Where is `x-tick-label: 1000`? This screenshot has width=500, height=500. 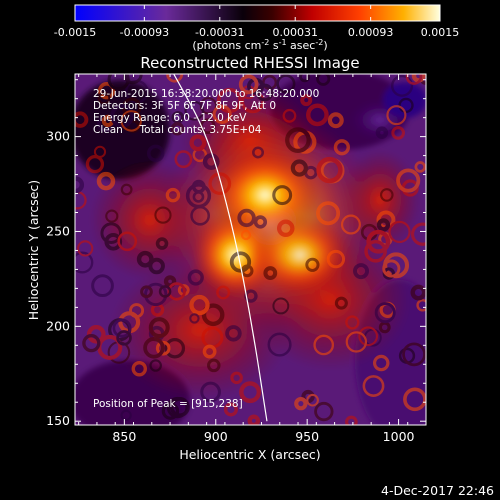 x-tick-label: 1000 is located at coordinates (399, 436).